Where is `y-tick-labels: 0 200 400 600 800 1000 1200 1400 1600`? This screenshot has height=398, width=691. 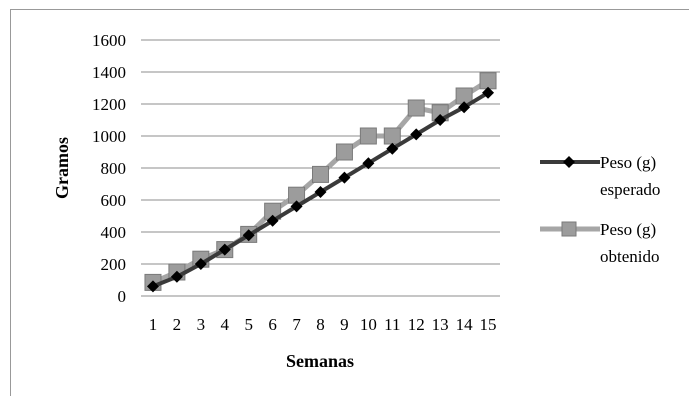 y-tick-labels: 0 200 400 600 800 1000 1200 1400 1600 is located at coordinates (109, 168).